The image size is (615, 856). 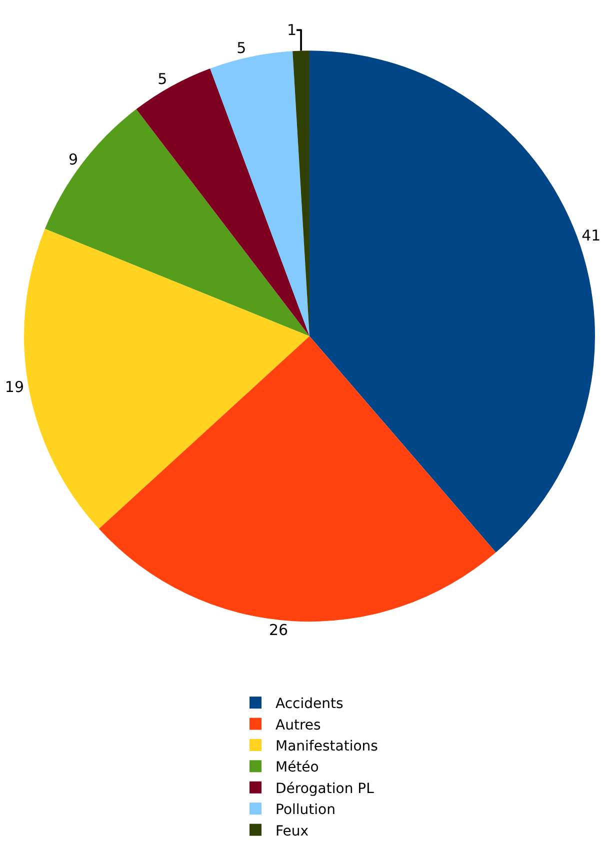 I want to click on legend-label: Autres, so click(x=298, y=725).